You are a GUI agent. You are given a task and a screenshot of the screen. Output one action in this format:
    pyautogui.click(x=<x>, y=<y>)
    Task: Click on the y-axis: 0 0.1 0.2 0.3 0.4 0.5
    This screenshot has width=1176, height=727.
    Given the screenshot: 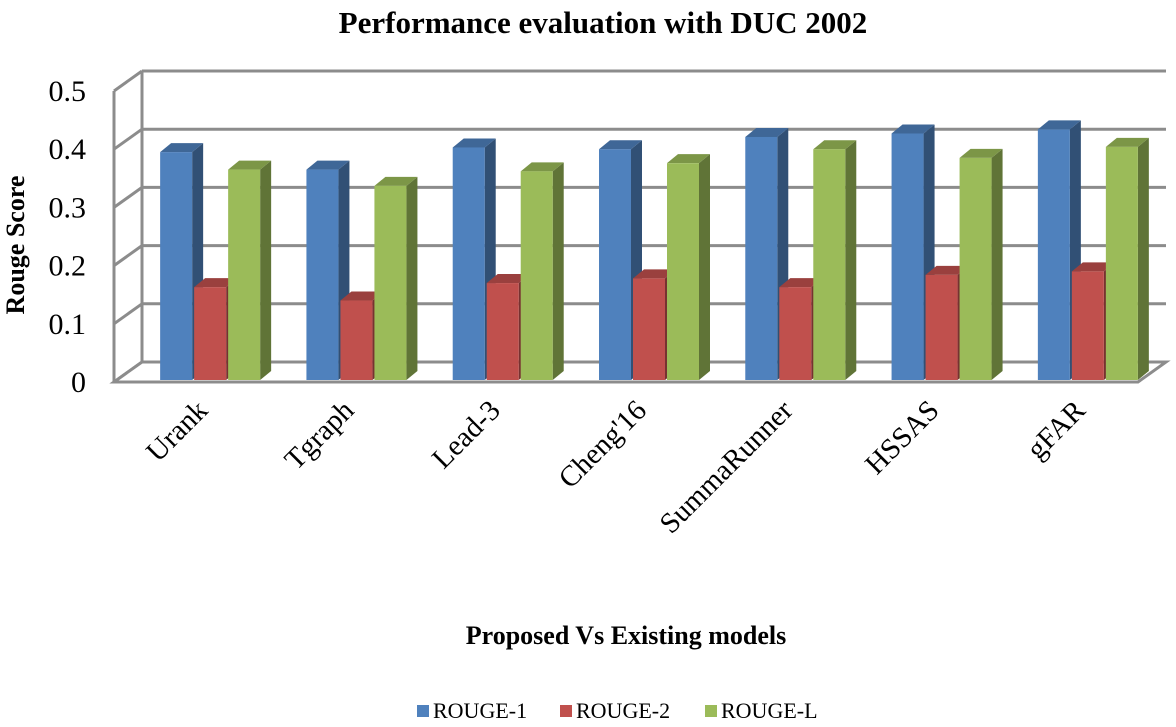 What is the action you would take?
    pyautogui.click(x=68, y=237)
    